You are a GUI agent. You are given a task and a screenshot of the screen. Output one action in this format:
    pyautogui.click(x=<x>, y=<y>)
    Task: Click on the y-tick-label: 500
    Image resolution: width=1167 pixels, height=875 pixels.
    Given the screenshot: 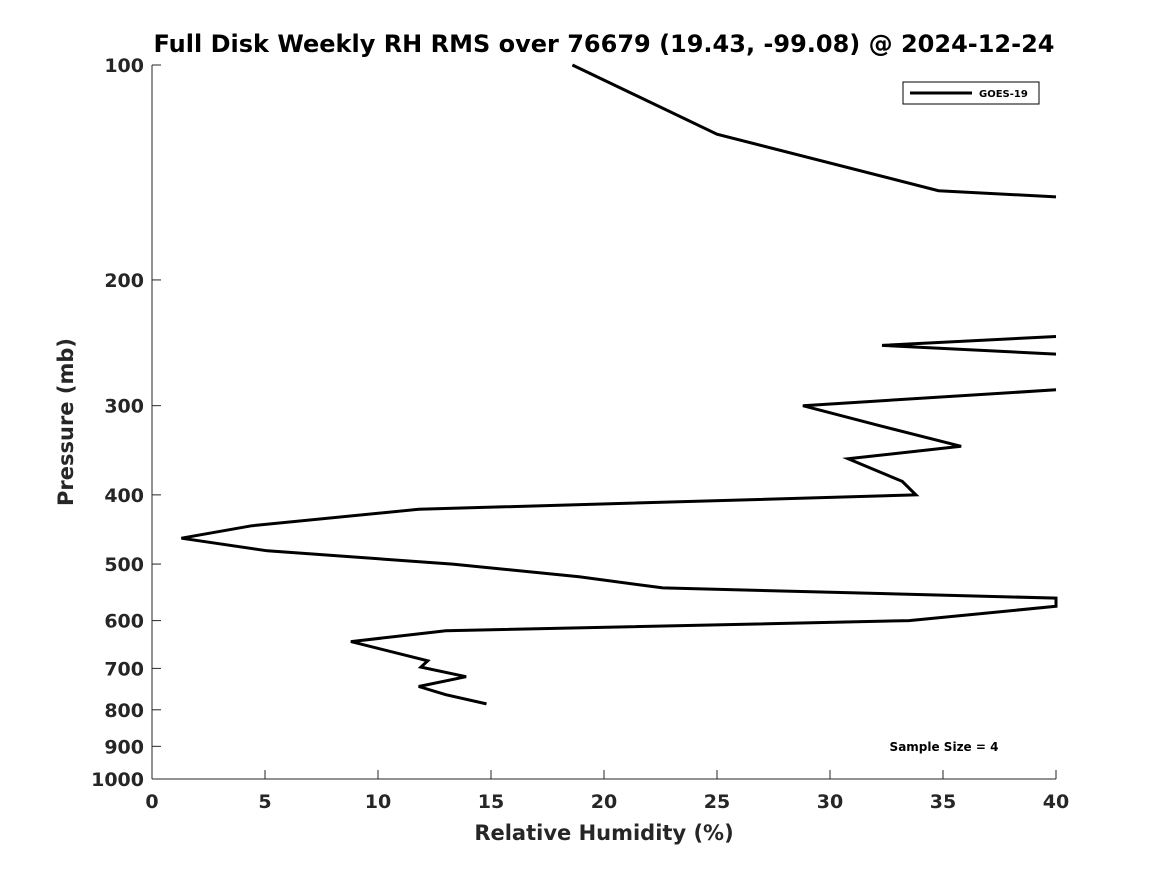 What is the action you would take?
    pyautogui.click(x=124, y=565)
    